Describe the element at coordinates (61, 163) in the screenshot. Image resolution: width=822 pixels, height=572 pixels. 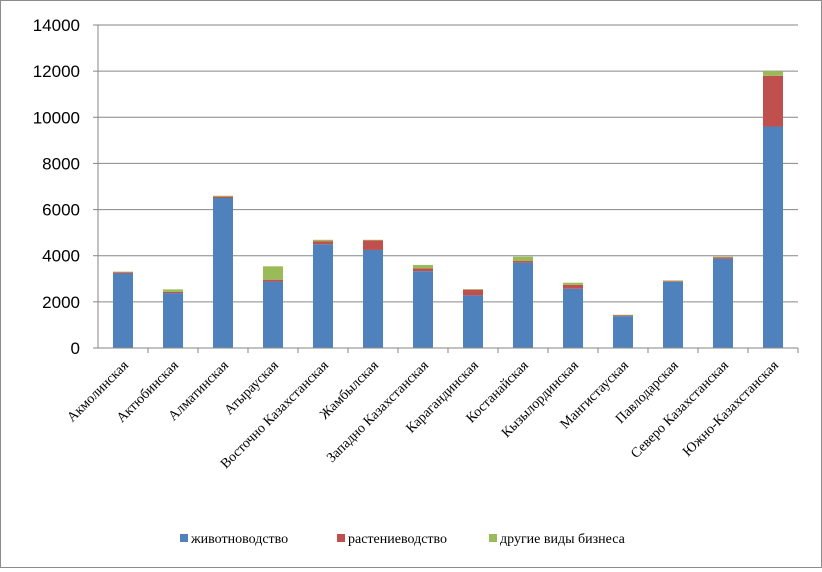
I see `y-tick-label: 8000` at that location.